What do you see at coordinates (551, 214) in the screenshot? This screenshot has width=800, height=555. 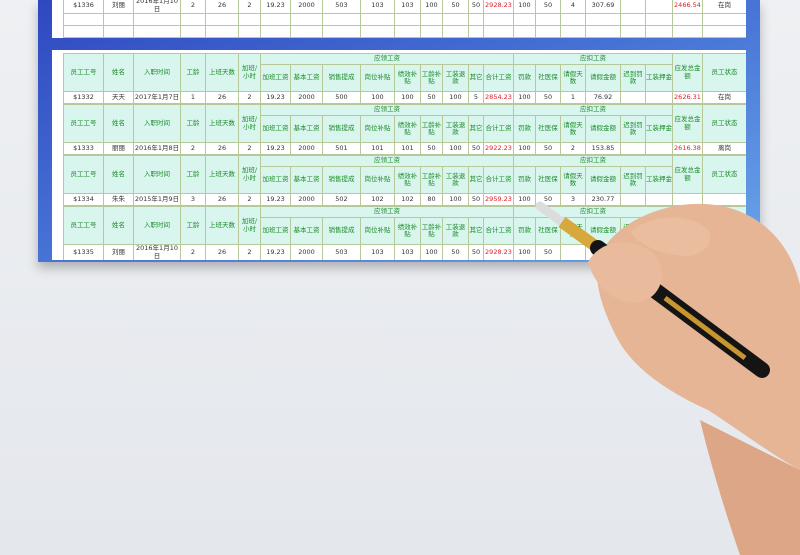 I see `pen-tip` at bounding box center [551, 214].